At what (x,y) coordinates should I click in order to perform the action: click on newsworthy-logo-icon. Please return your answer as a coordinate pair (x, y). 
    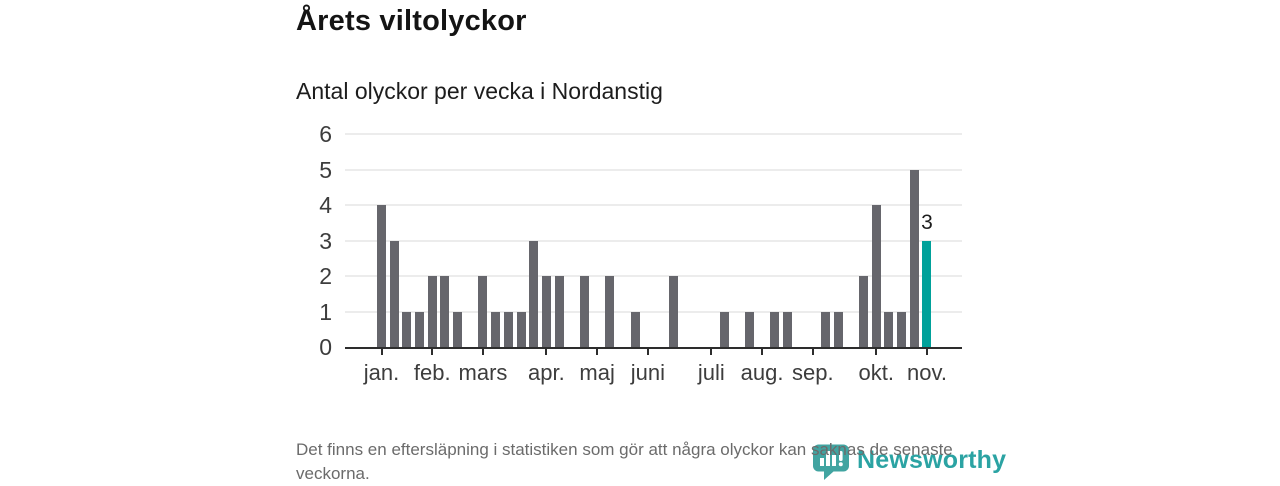
    Looking at the image, I should click on (831, 462).